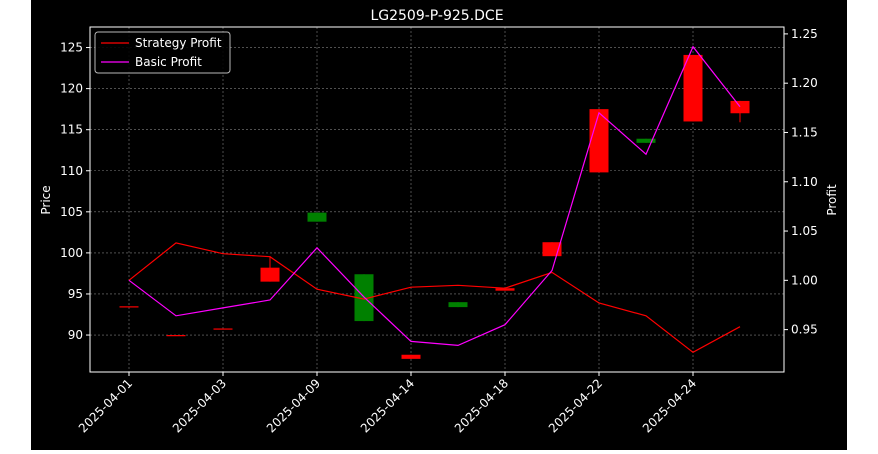  Describe the element at coordinates (71, 130) in the screenshot. I see `left-tick-label-115: 115` at that location.